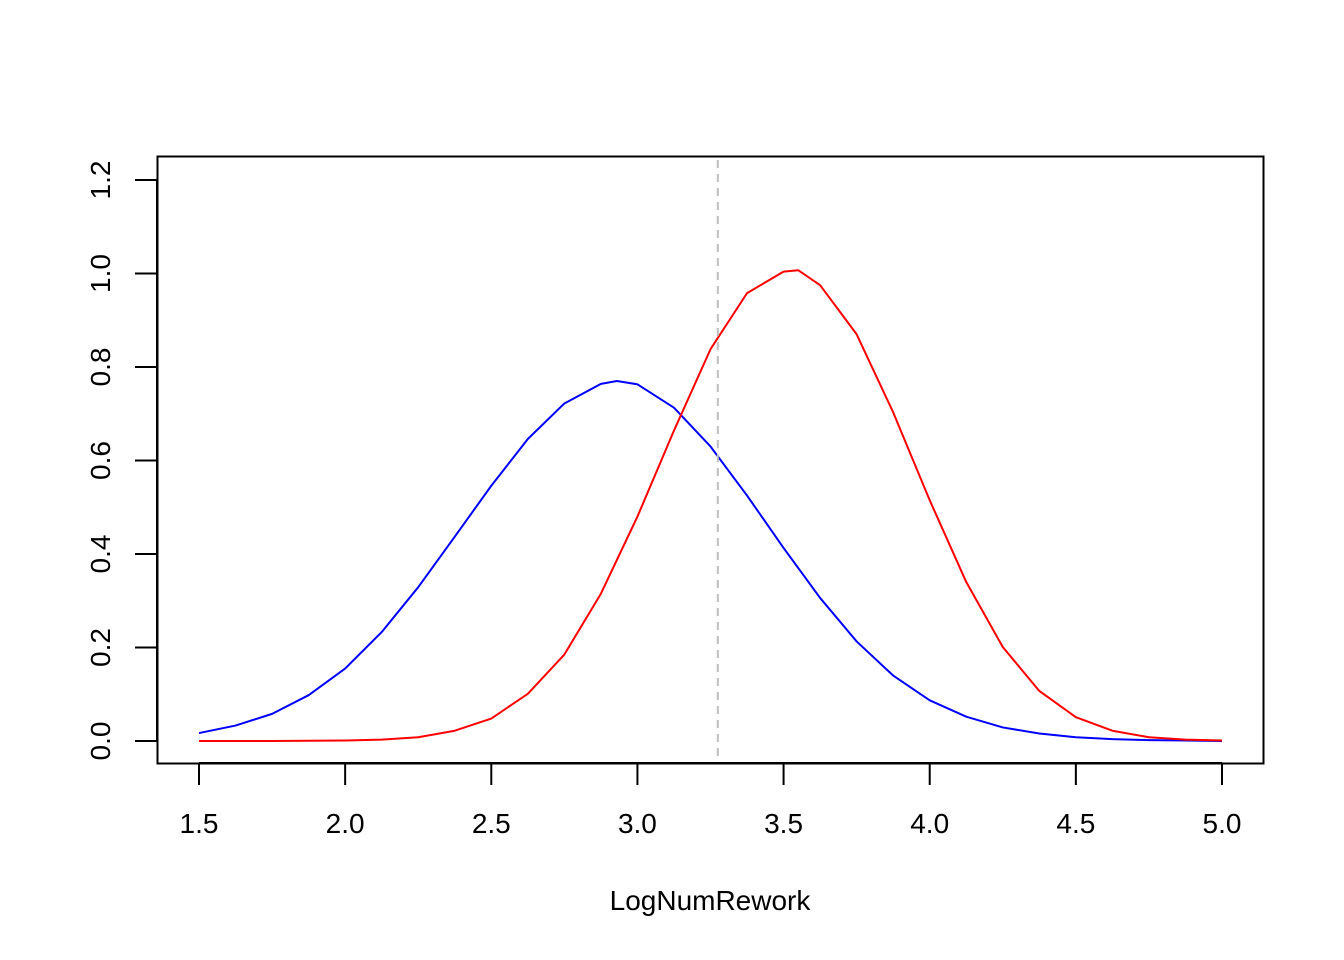 The image size is (1344, 960). Describe the element at coordinates (1222, 823) in the screenshot. I see `x-tick-label: 5.0` at that location.